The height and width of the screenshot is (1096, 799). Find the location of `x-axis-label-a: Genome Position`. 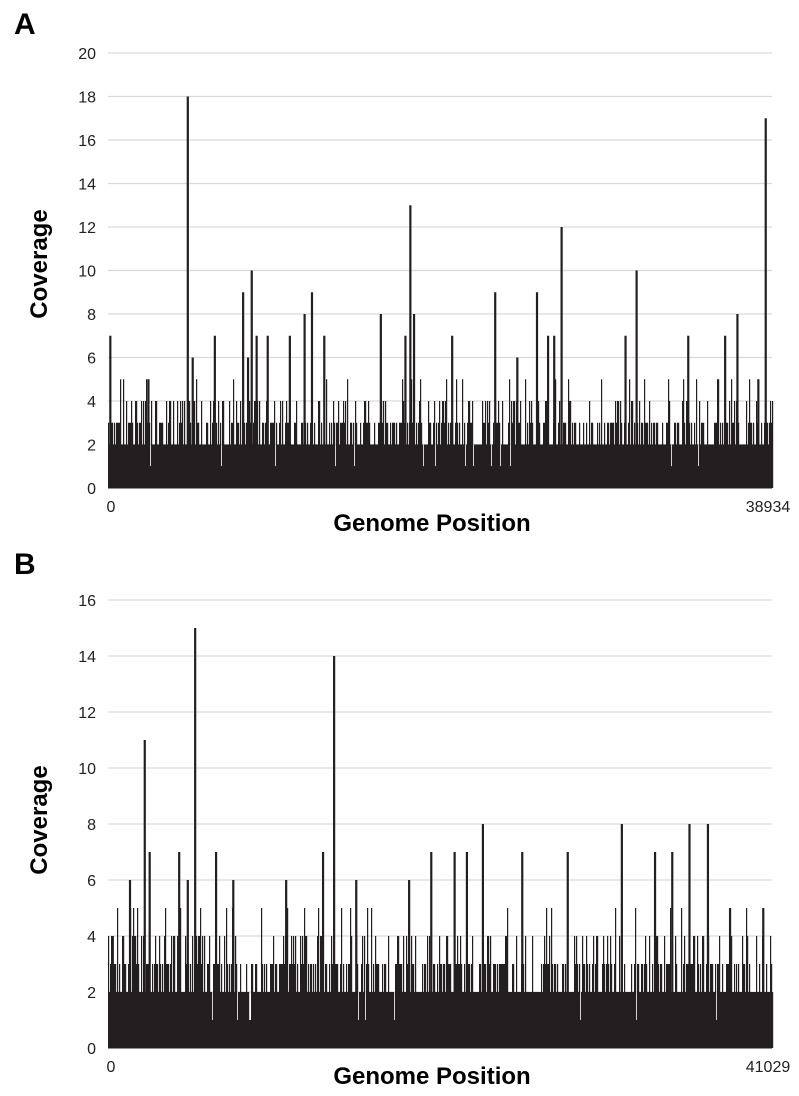

x-axis-label-a: Genome Position is located at coordinates (432, 523).